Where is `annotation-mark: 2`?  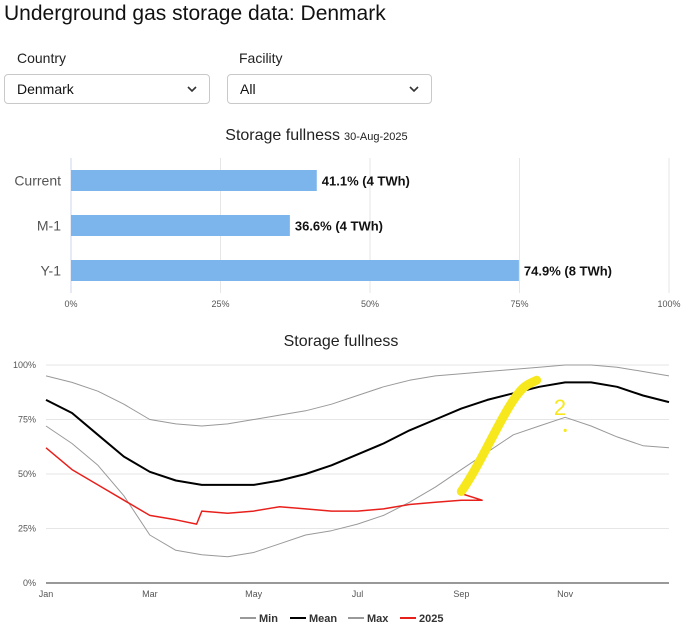
annotation-mark: 2 is located at coordinates (560, 407).